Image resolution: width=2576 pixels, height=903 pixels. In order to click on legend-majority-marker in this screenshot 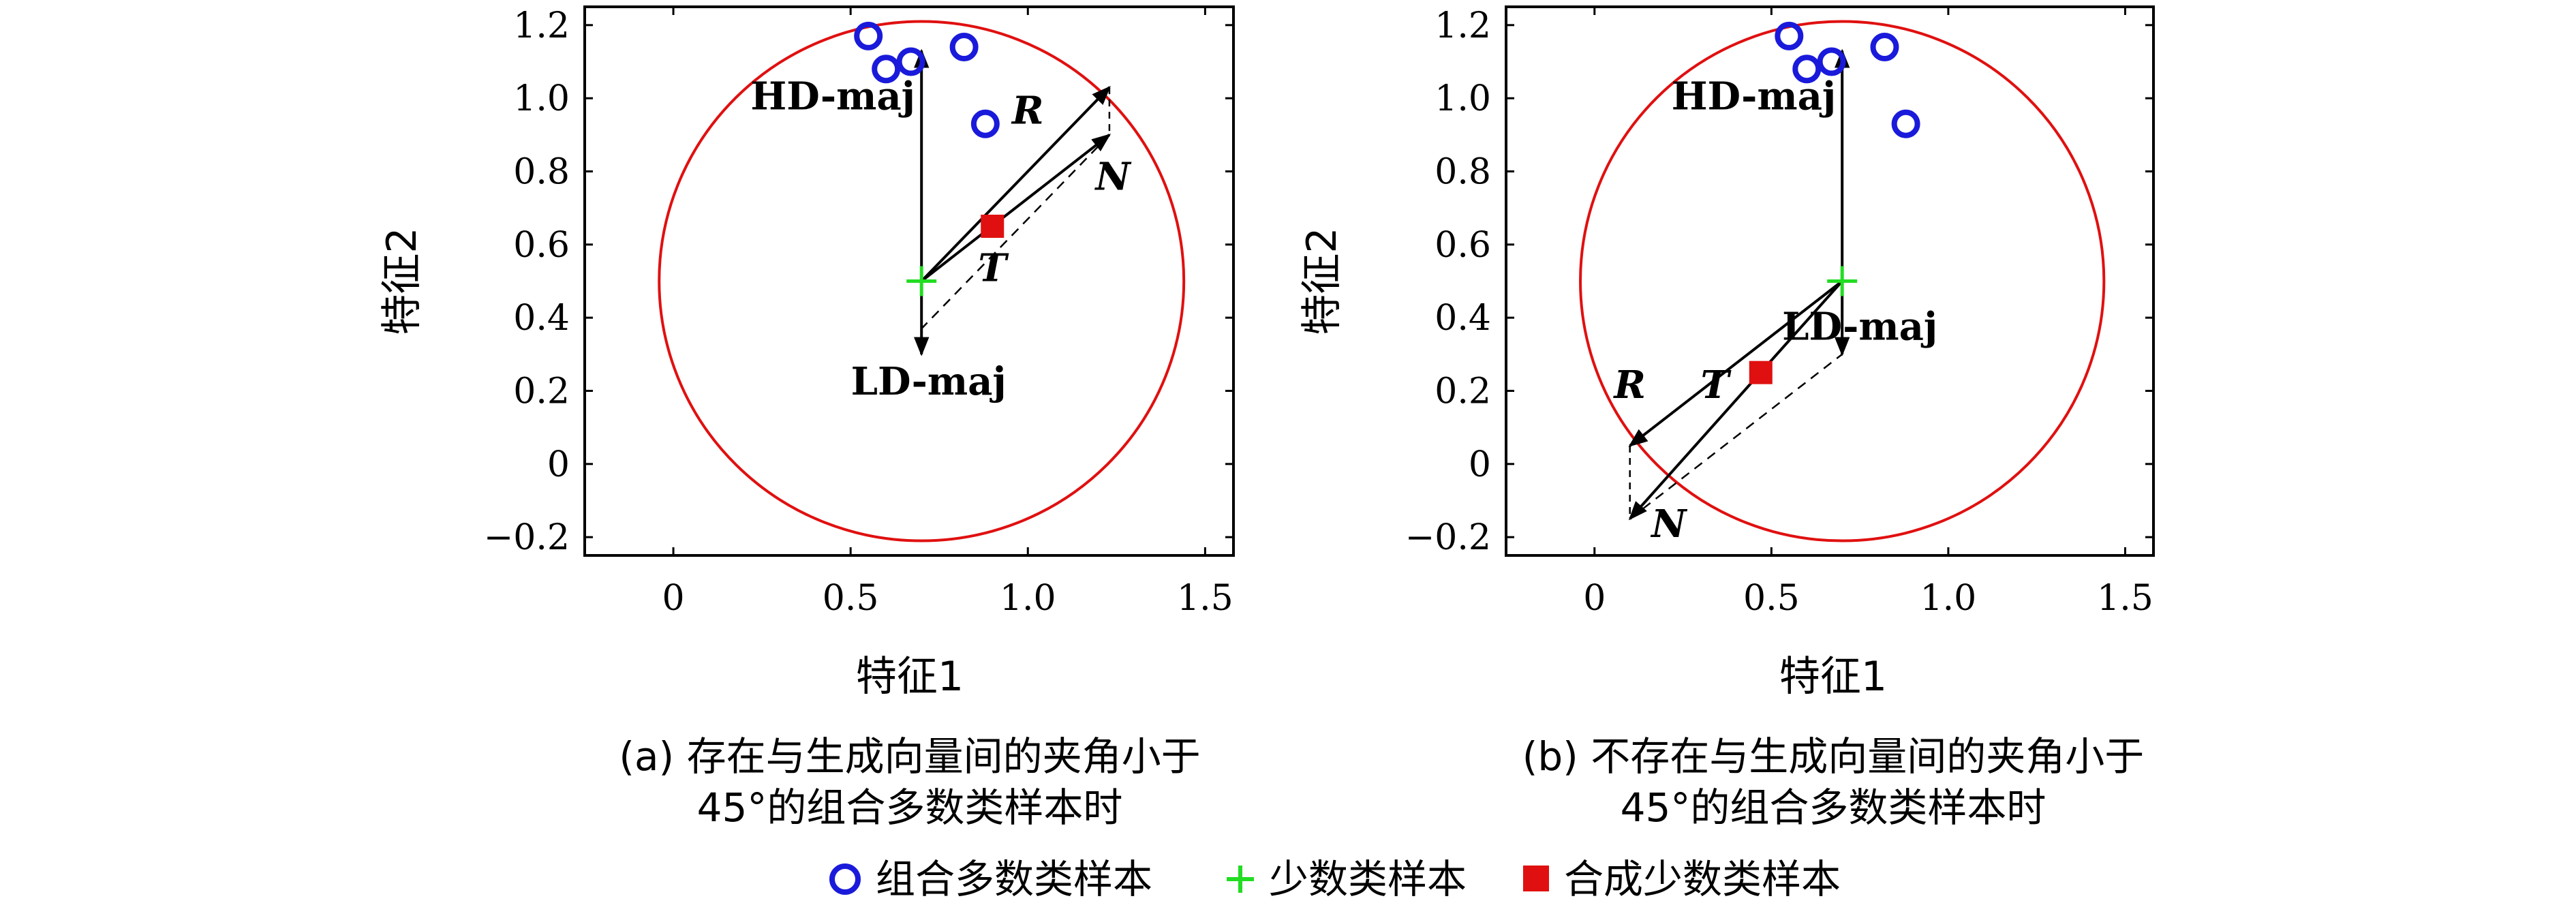, I will do `click(845, 879)`.